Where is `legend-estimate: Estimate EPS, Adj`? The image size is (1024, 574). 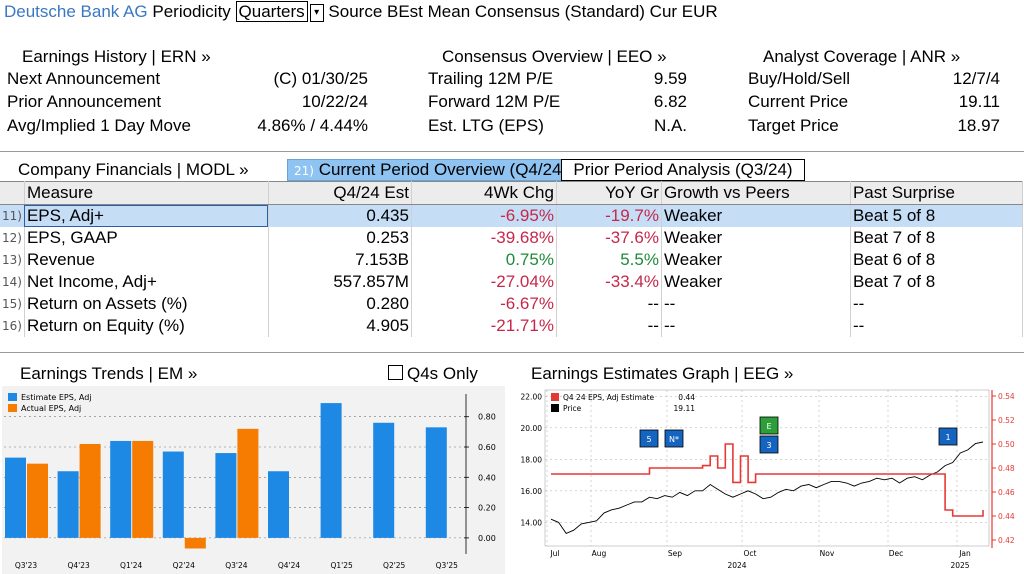
legend-estimate: Estimate EPS, Adj is located at coordinates (56, 397).